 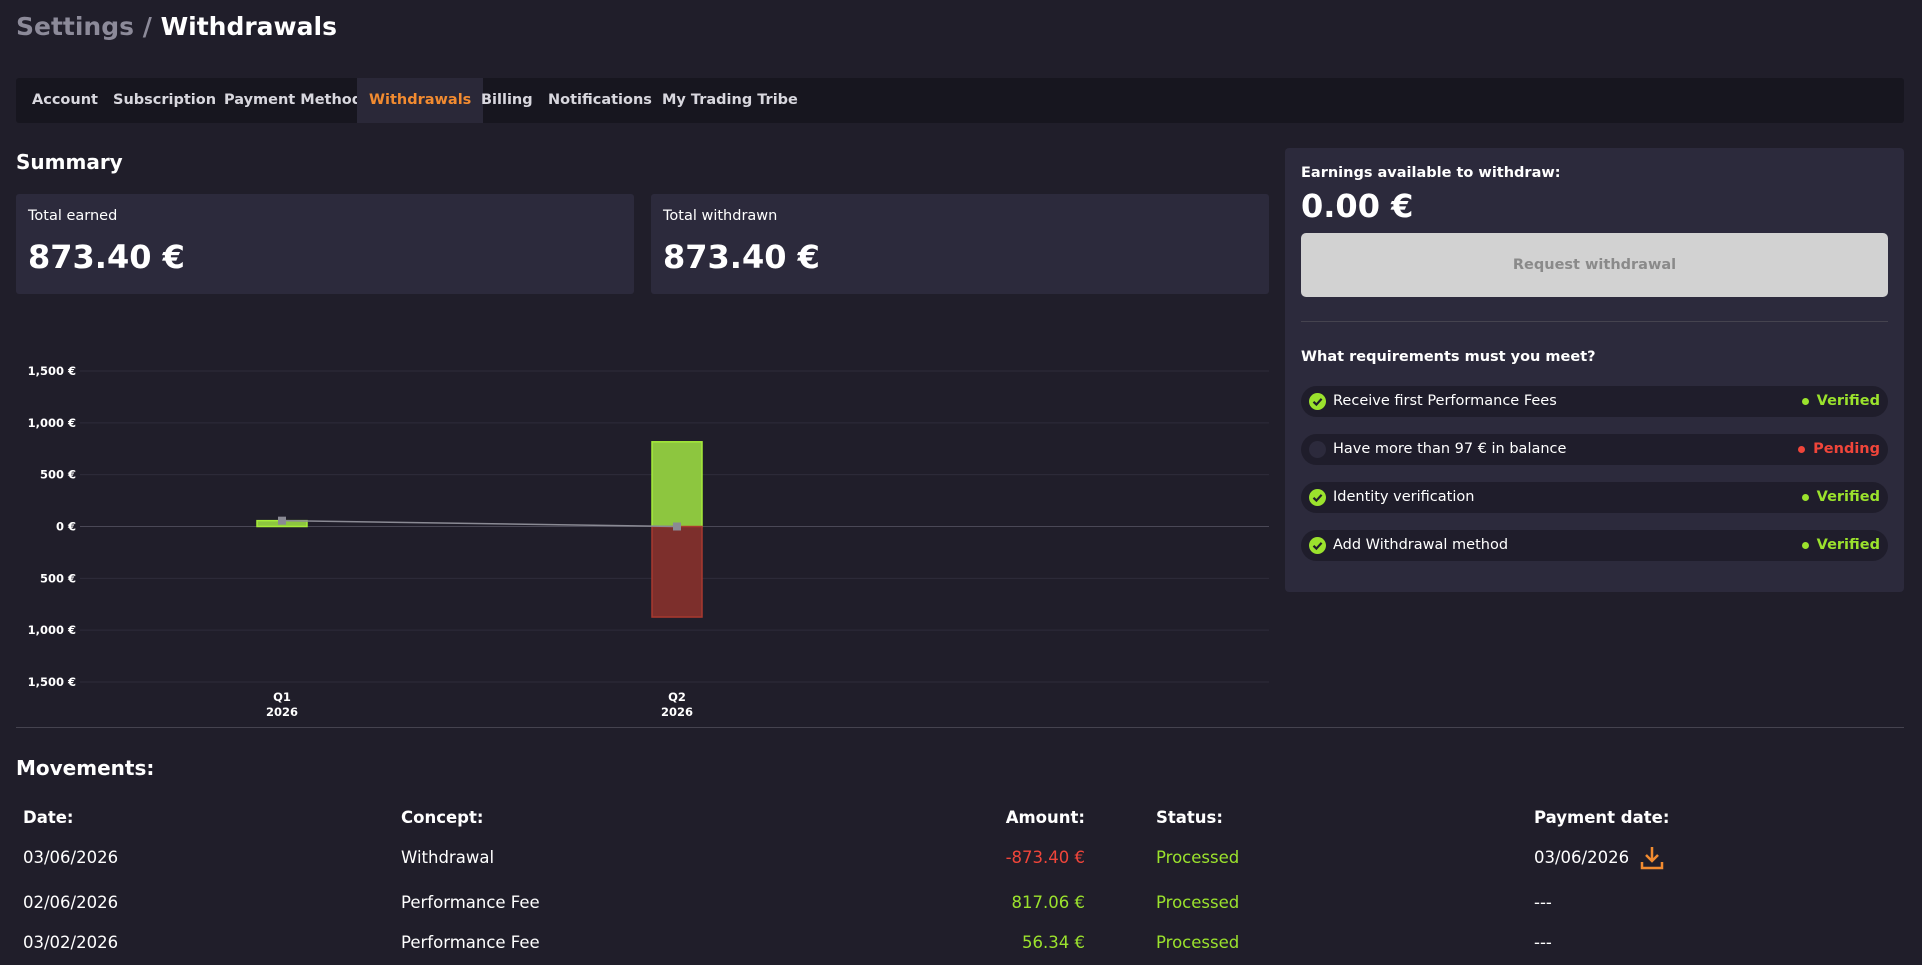 I want to click on line, so click(x=479, y=523).